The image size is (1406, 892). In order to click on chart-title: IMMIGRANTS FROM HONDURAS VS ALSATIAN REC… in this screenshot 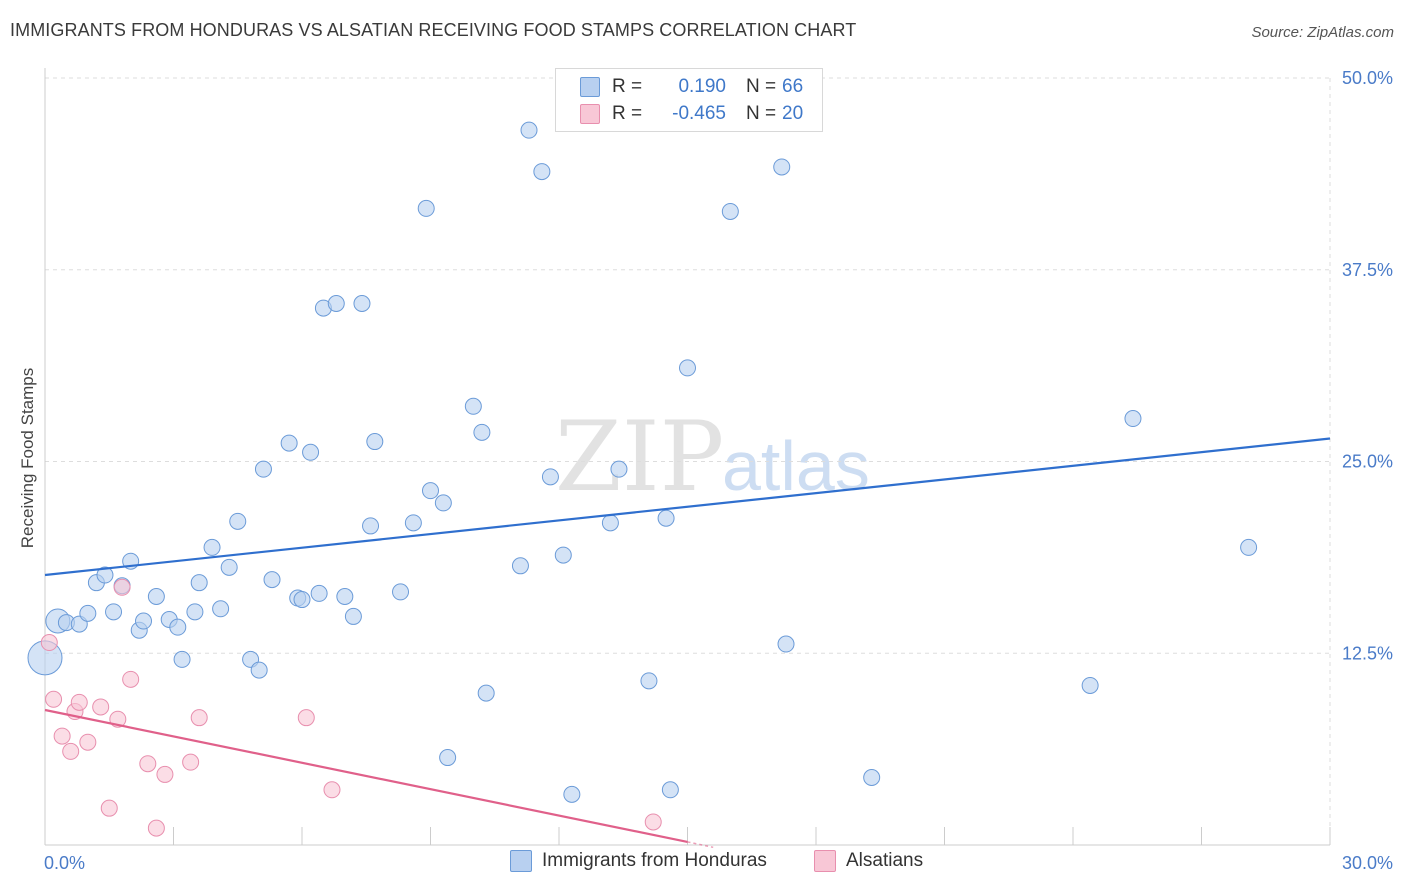, I will do `click(433, 30)`.